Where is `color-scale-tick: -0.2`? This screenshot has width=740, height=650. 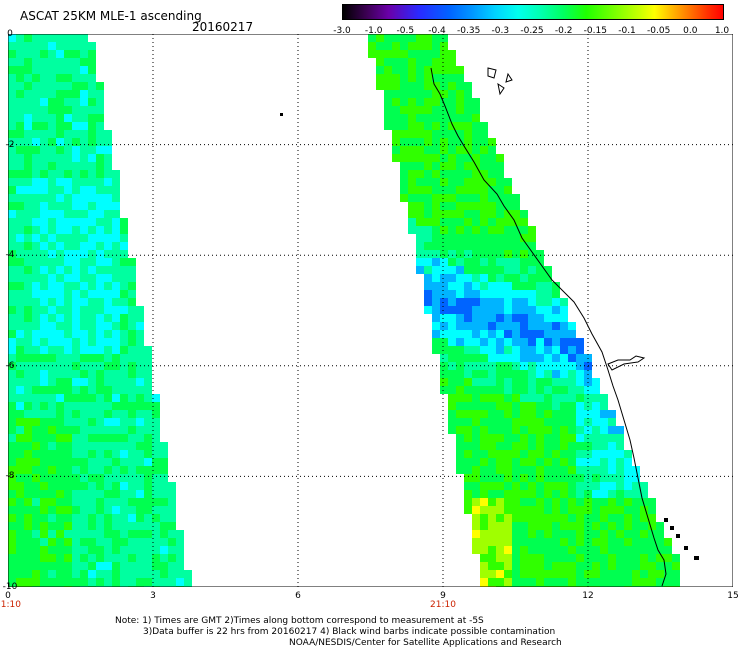
color-scale-tick: -0.2 is located at coordinates (563, 31).